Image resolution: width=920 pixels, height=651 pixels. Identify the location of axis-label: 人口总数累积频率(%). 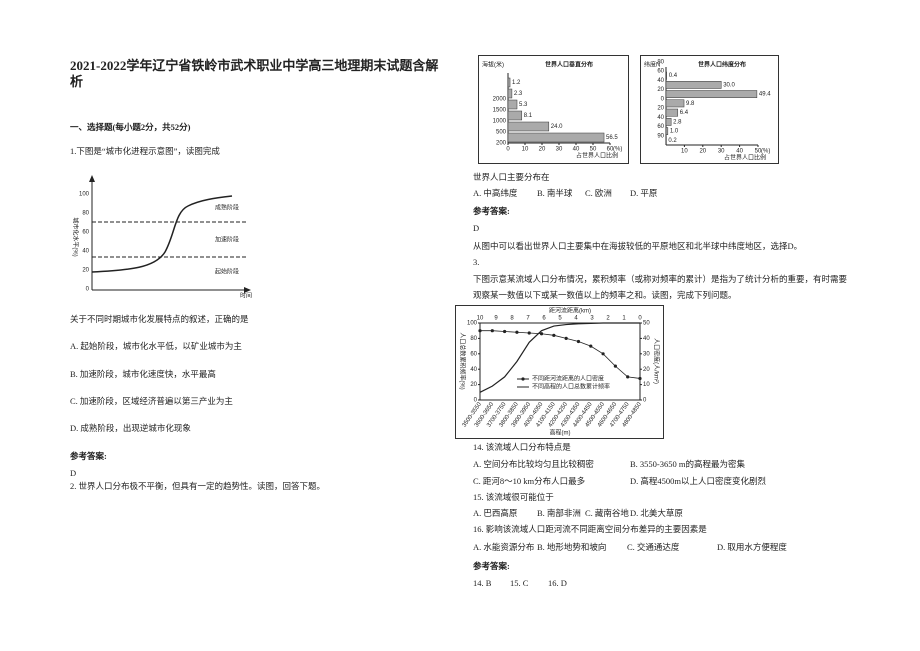
(462, 360).